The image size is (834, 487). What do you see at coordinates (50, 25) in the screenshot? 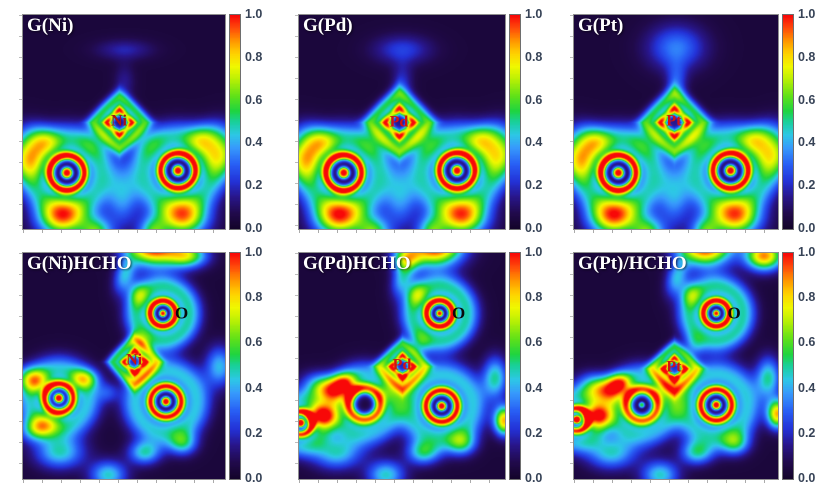
I see `panel-title: G(Ni)` at bounding box center [50, 25].